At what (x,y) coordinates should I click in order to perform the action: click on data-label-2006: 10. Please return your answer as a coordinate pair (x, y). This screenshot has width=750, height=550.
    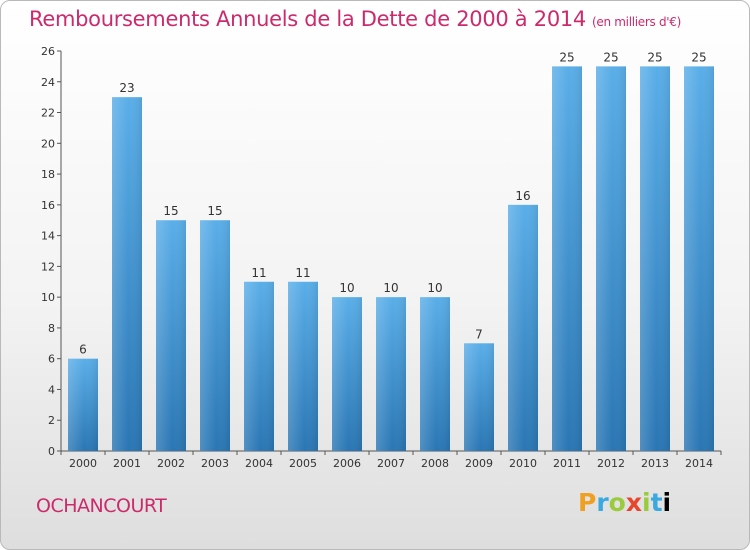
    Looking at the image, I should click on (346, 288).